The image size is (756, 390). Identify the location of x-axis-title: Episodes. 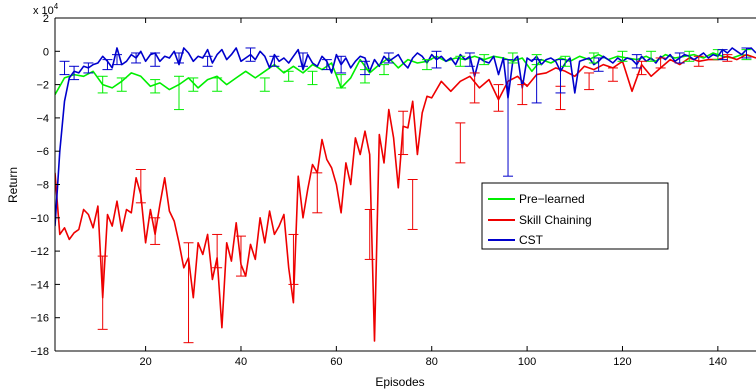
(399, 382).